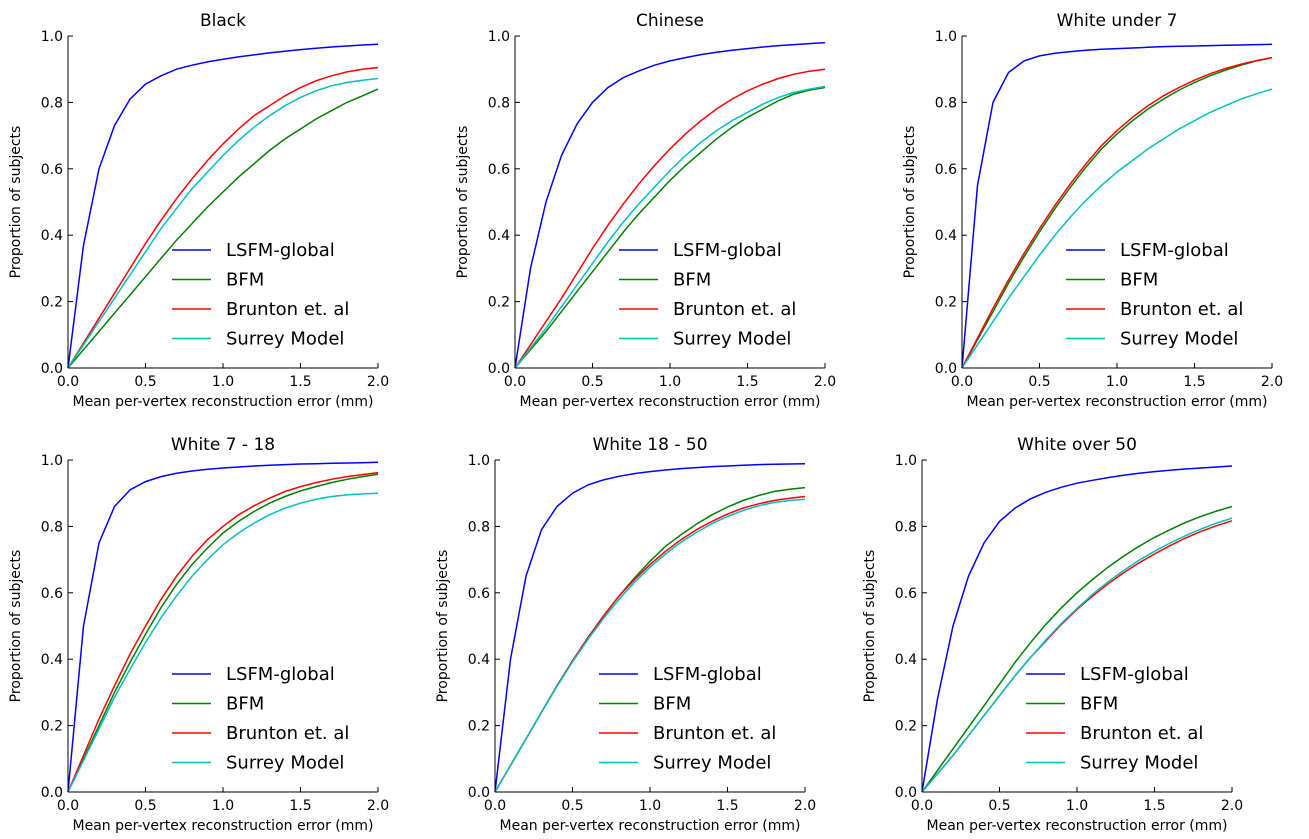  Describe the element at coordinates (223, 445) in the screenshot. I see `chart-title: White 7 - 18` at that location.